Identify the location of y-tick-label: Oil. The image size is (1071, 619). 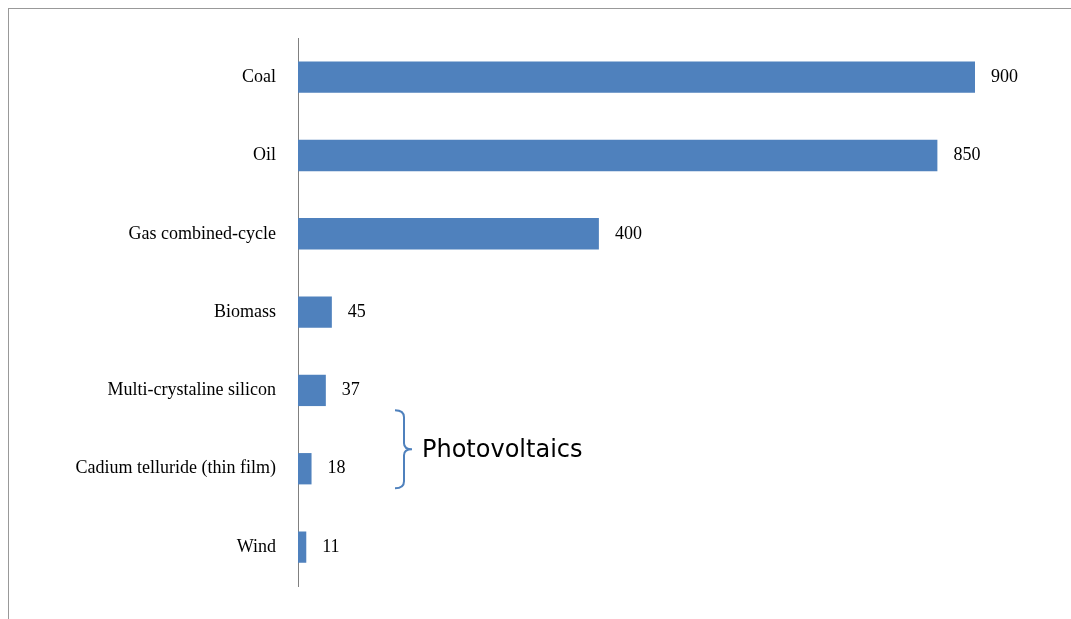
(264, 154).